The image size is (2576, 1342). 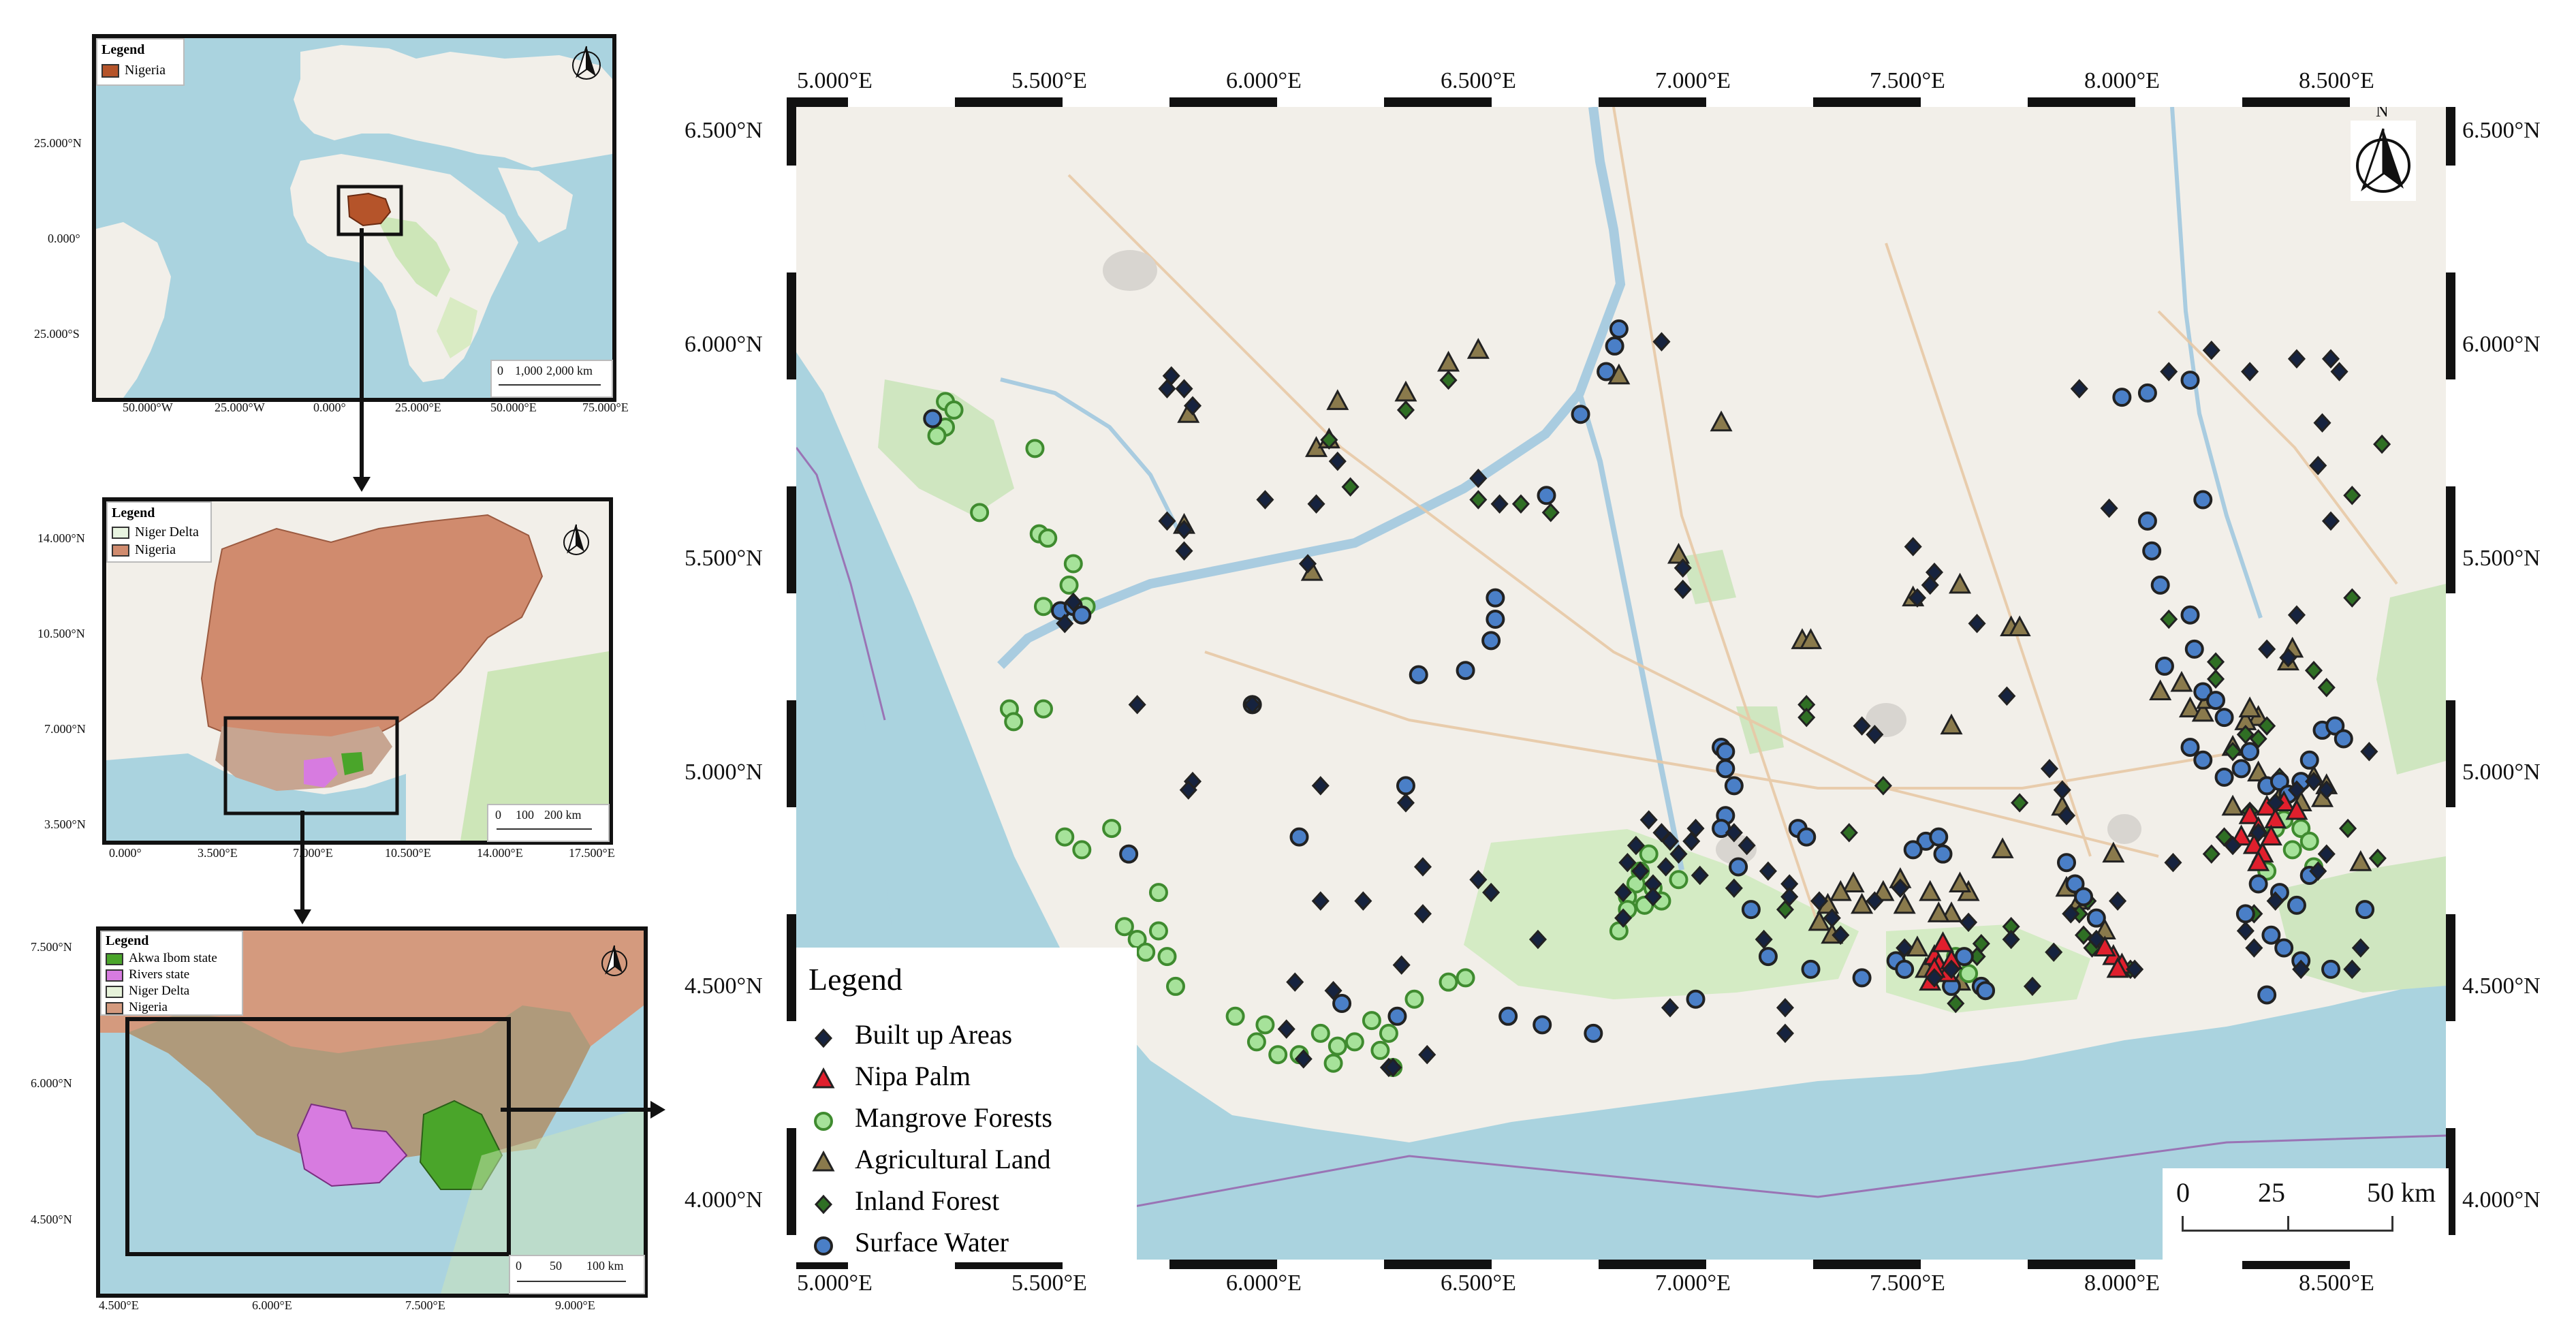 What do you see at coordinates (823, 1121) in the screenshot?
I see `mangrove-forests-symbol-icon` at bounding box center [823, 1121].